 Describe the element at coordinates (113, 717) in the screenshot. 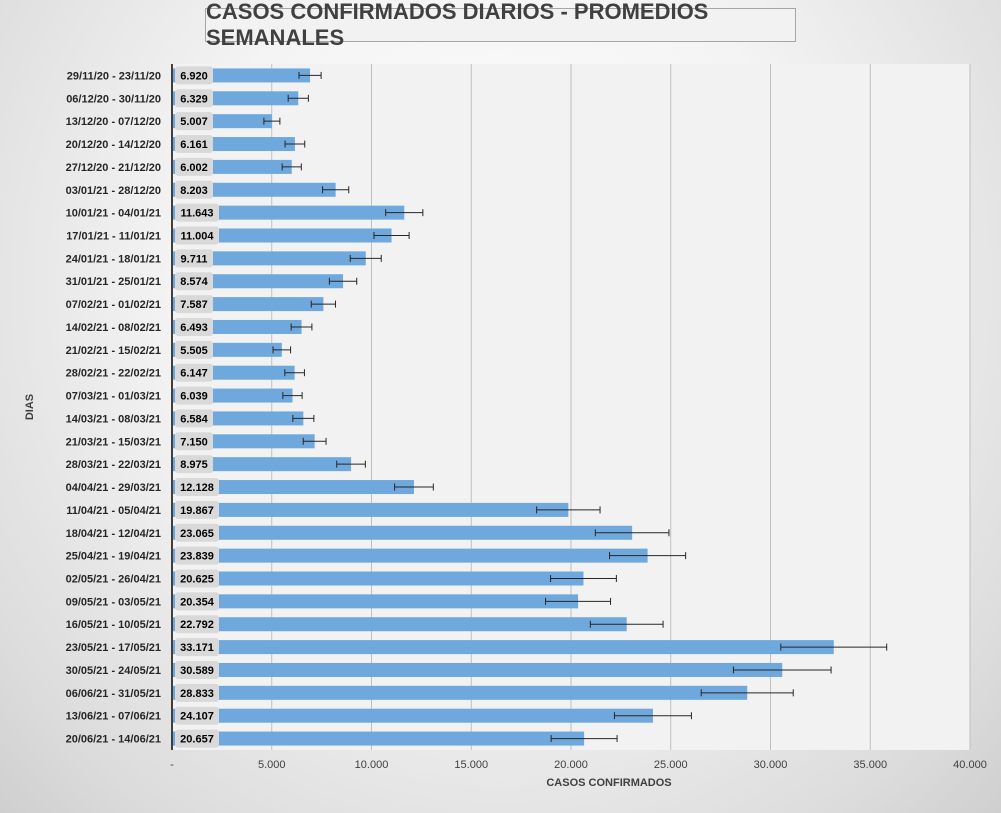

I see `category-label: 13/06/21 - 07/06/21` at that location.